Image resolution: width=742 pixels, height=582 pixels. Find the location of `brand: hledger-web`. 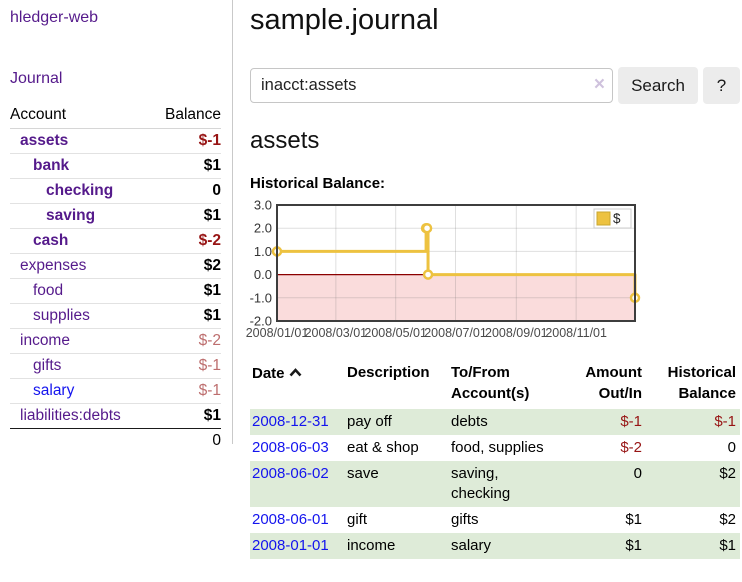

brand: hledger-web is located at coordinates (115, 18).